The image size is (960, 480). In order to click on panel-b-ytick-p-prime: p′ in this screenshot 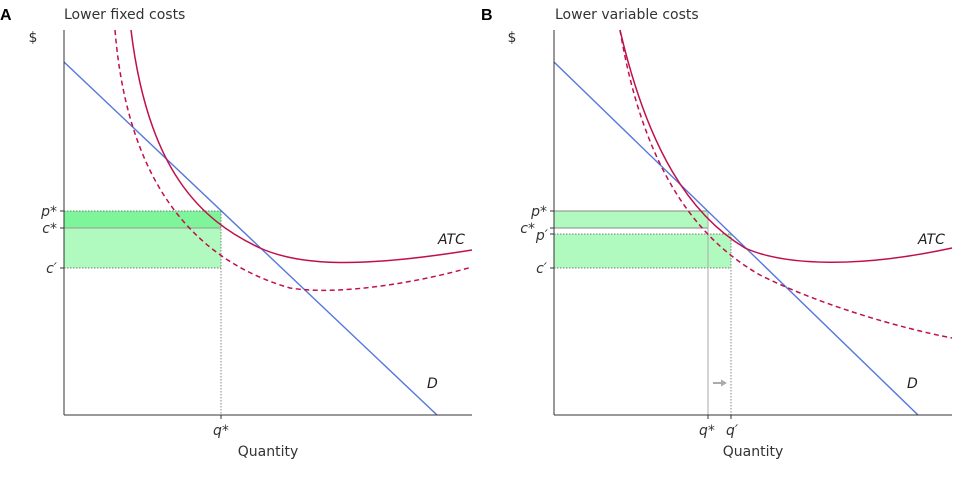, I will do `click(542, 236)`.